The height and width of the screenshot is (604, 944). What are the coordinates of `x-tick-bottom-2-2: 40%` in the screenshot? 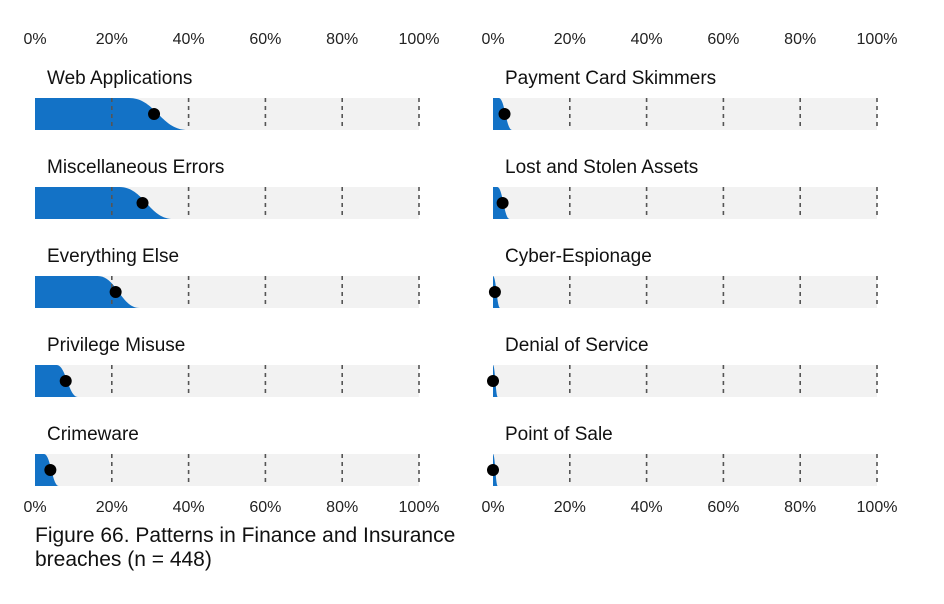 It's located at (647, 507).